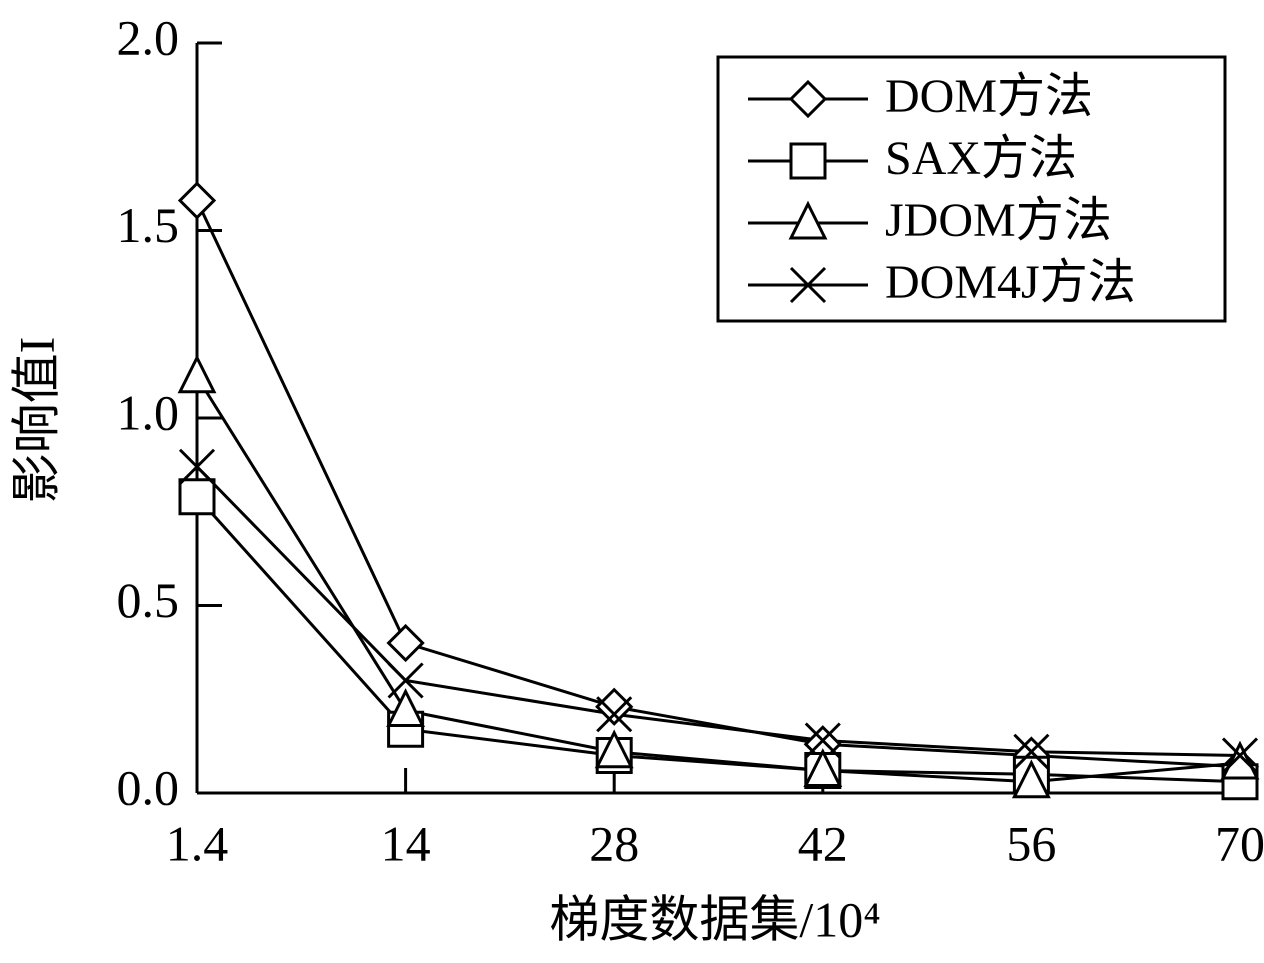 The image size is (1264, 963). What do you see at coordinates (148, 412) in the screenshot?
I see `y-tick-label: 1.0` at bounding box center [148, 412].